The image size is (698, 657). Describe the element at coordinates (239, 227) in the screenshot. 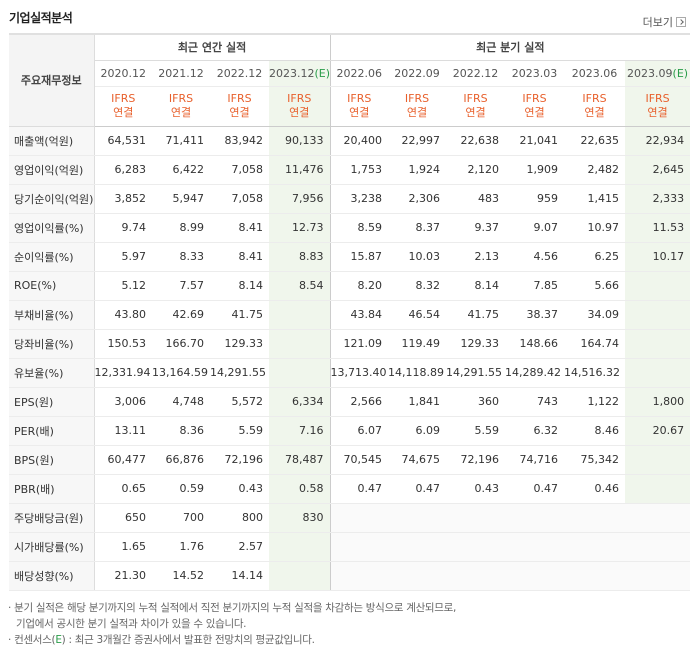

I see `table-cell: 8.41` at that location.